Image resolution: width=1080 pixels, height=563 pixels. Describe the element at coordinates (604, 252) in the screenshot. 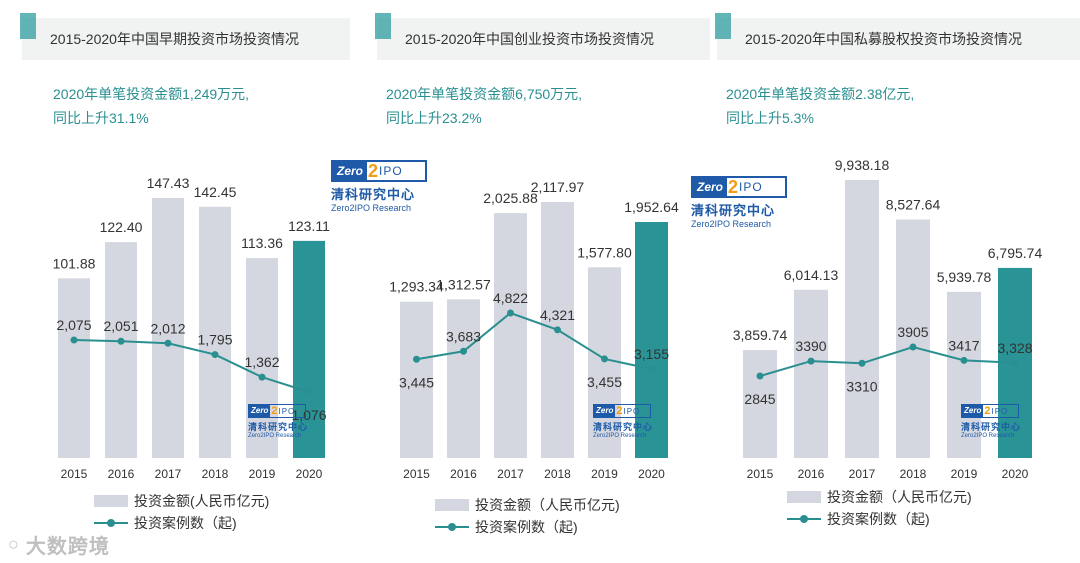

I see `bar-label-2019: 1,577.80` at that location.